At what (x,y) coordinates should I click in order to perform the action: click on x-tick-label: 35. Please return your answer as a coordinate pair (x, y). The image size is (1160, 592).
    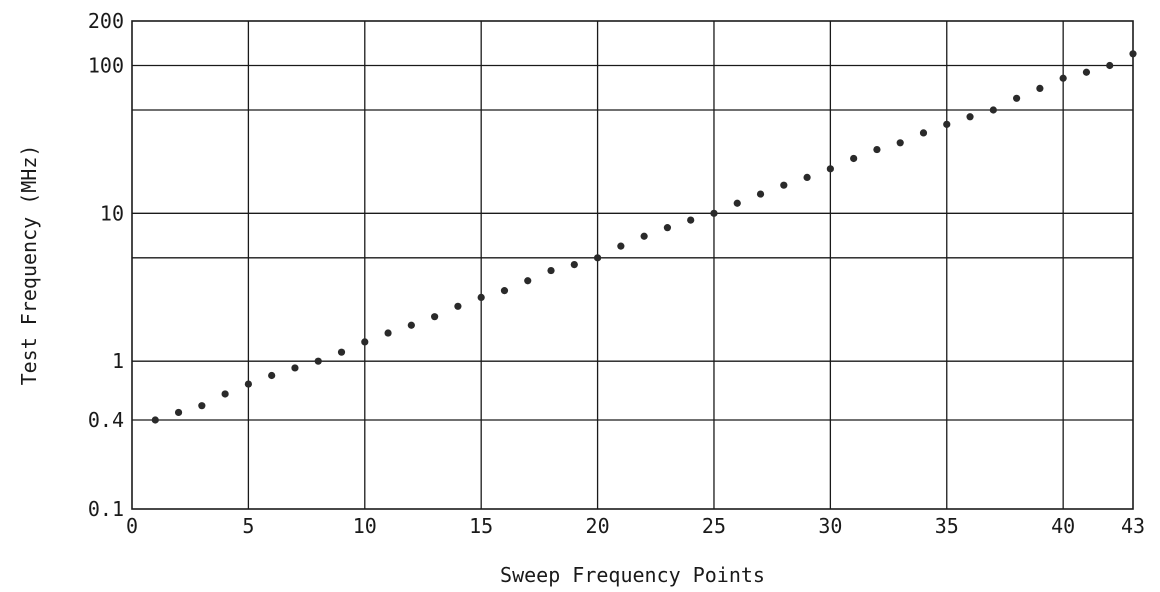
    Looking at the image, I should click on (947, 526).